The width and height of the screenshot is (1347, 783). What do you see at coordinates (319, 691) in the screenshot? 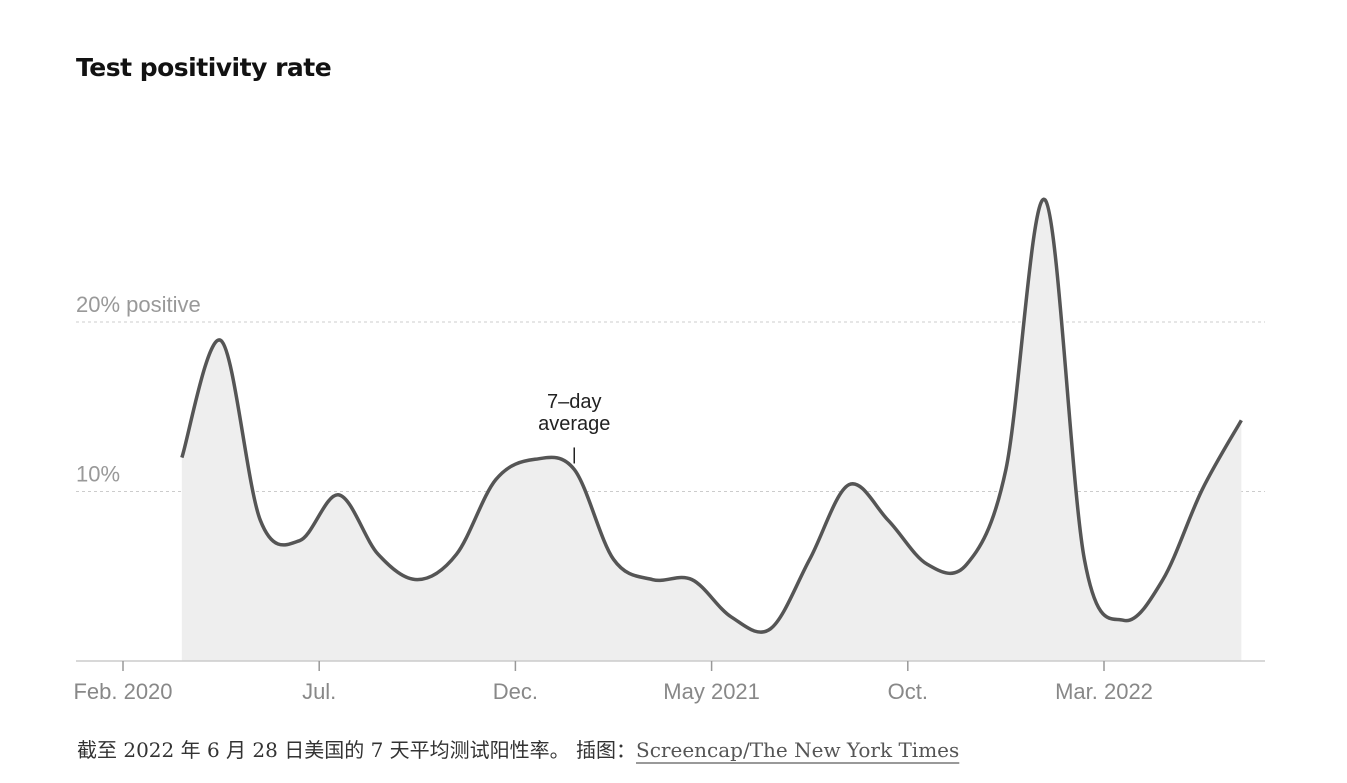
I see `x-tick-label: Jul.` at bounding box center [319, 691].